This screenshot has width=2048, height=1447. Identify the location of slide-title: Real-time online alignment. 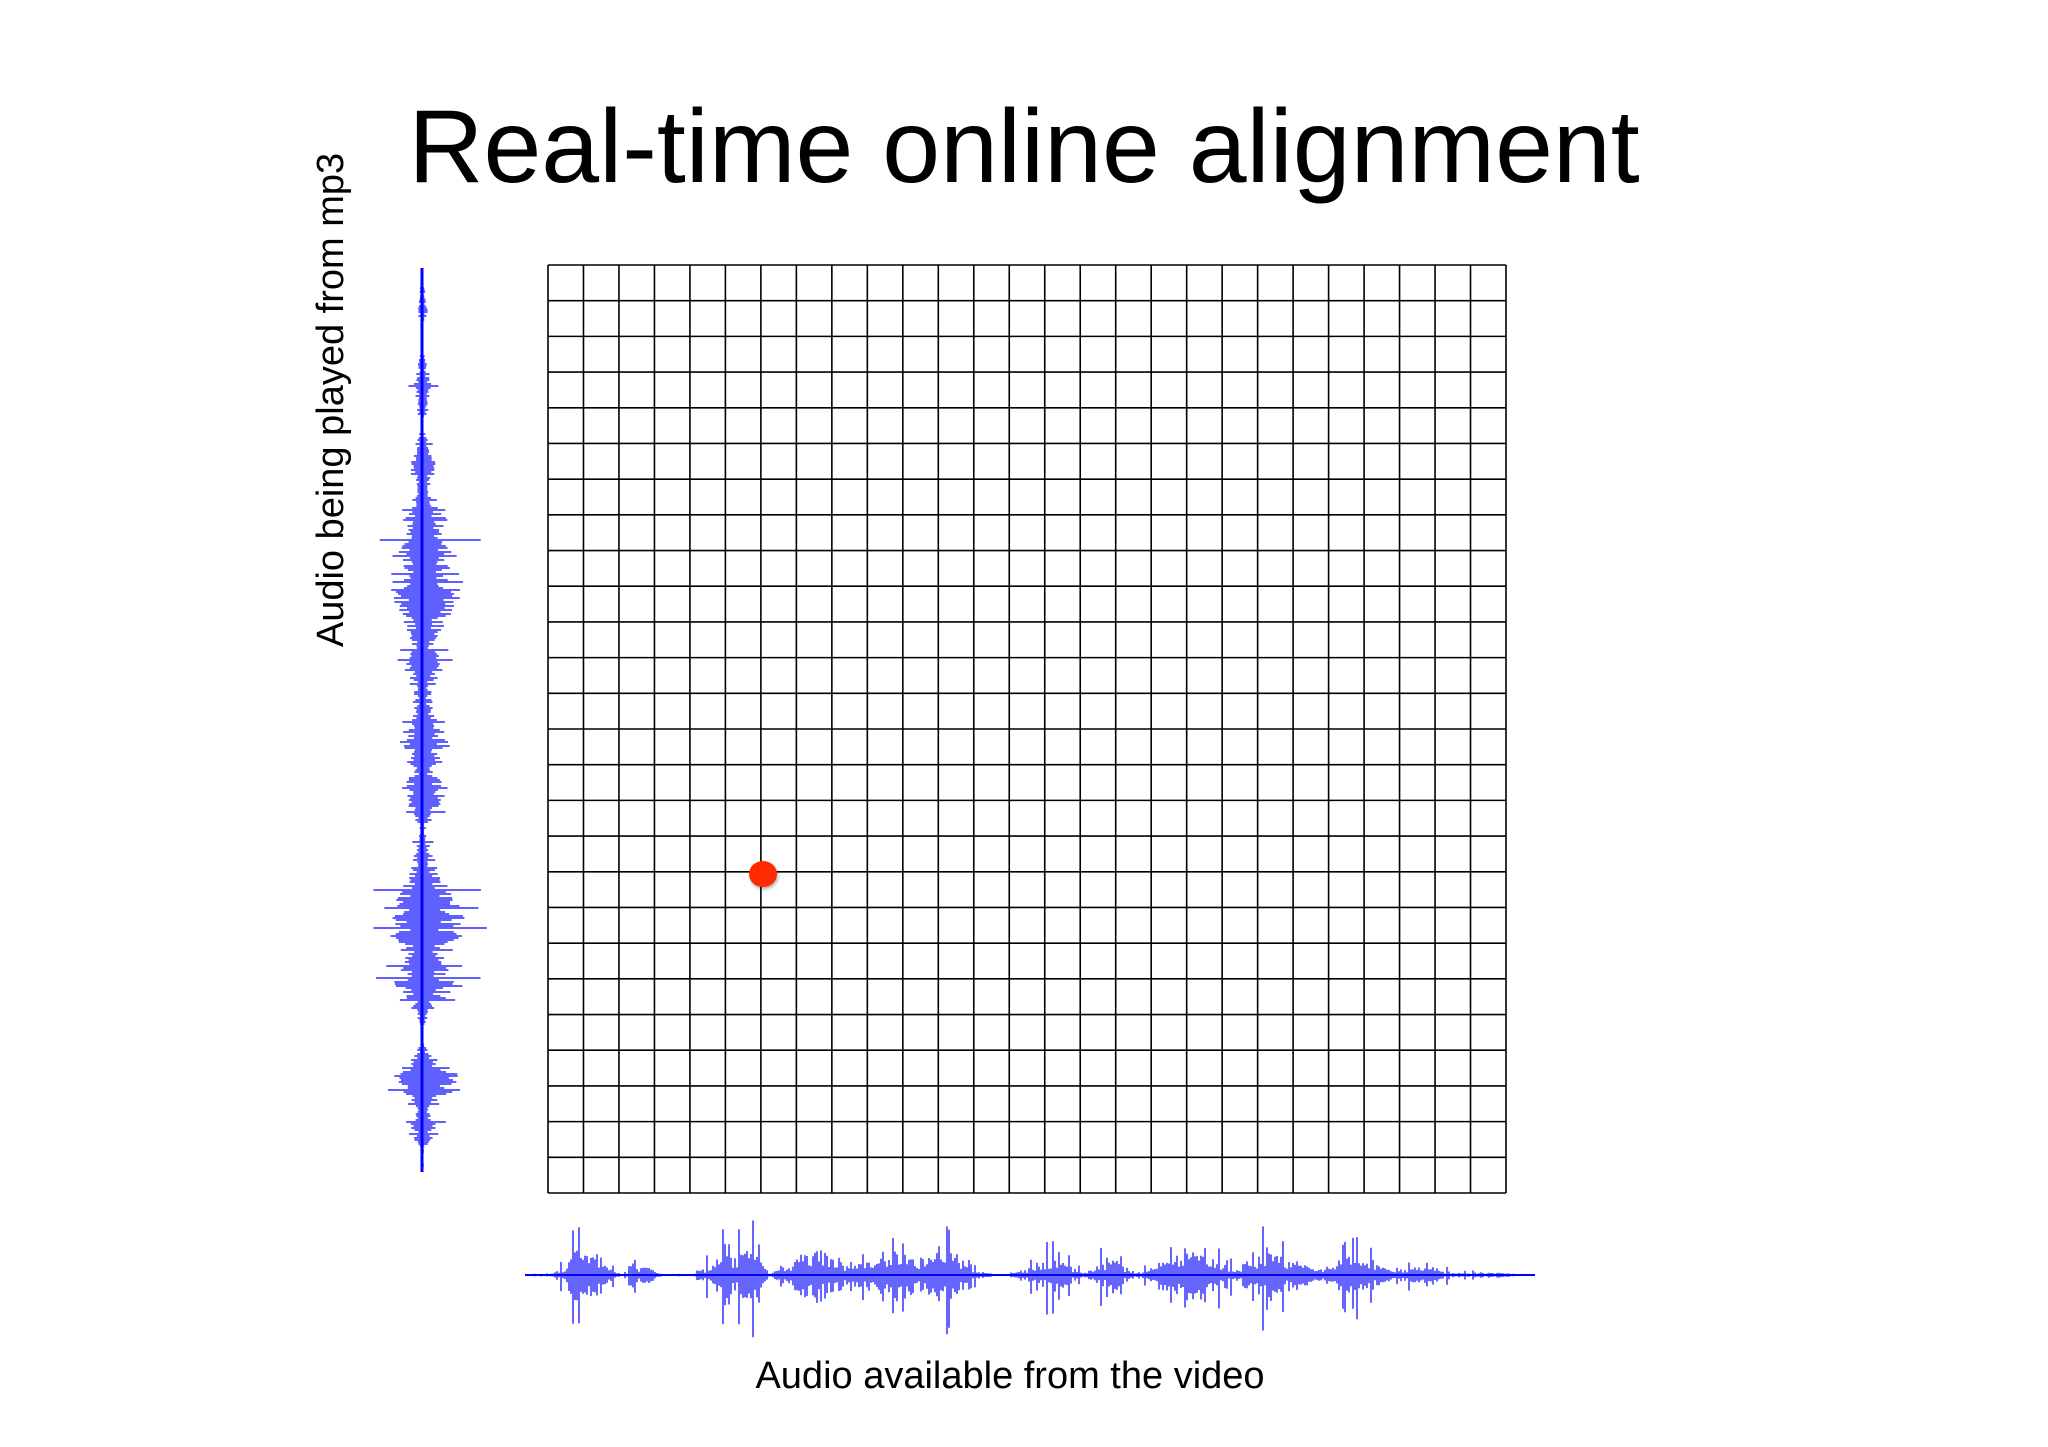
(1024, 147).